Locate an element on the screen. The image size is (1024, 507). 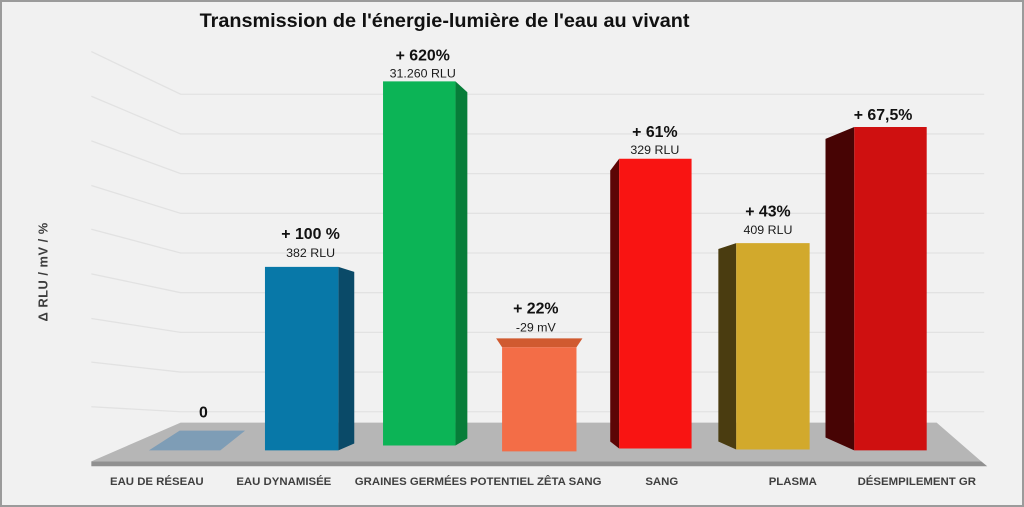
bar-plasma: + 43% 409 RLU is located at coordinates (764, 326).